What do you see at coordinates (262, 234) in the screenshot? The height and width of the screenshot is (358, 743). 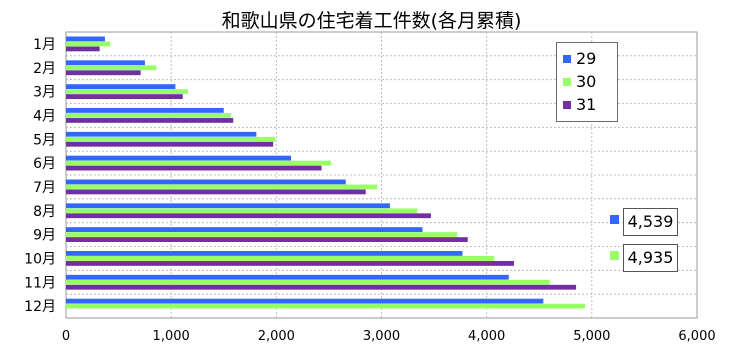 I see `bar-30-9月` at bounding box center [262, 234].